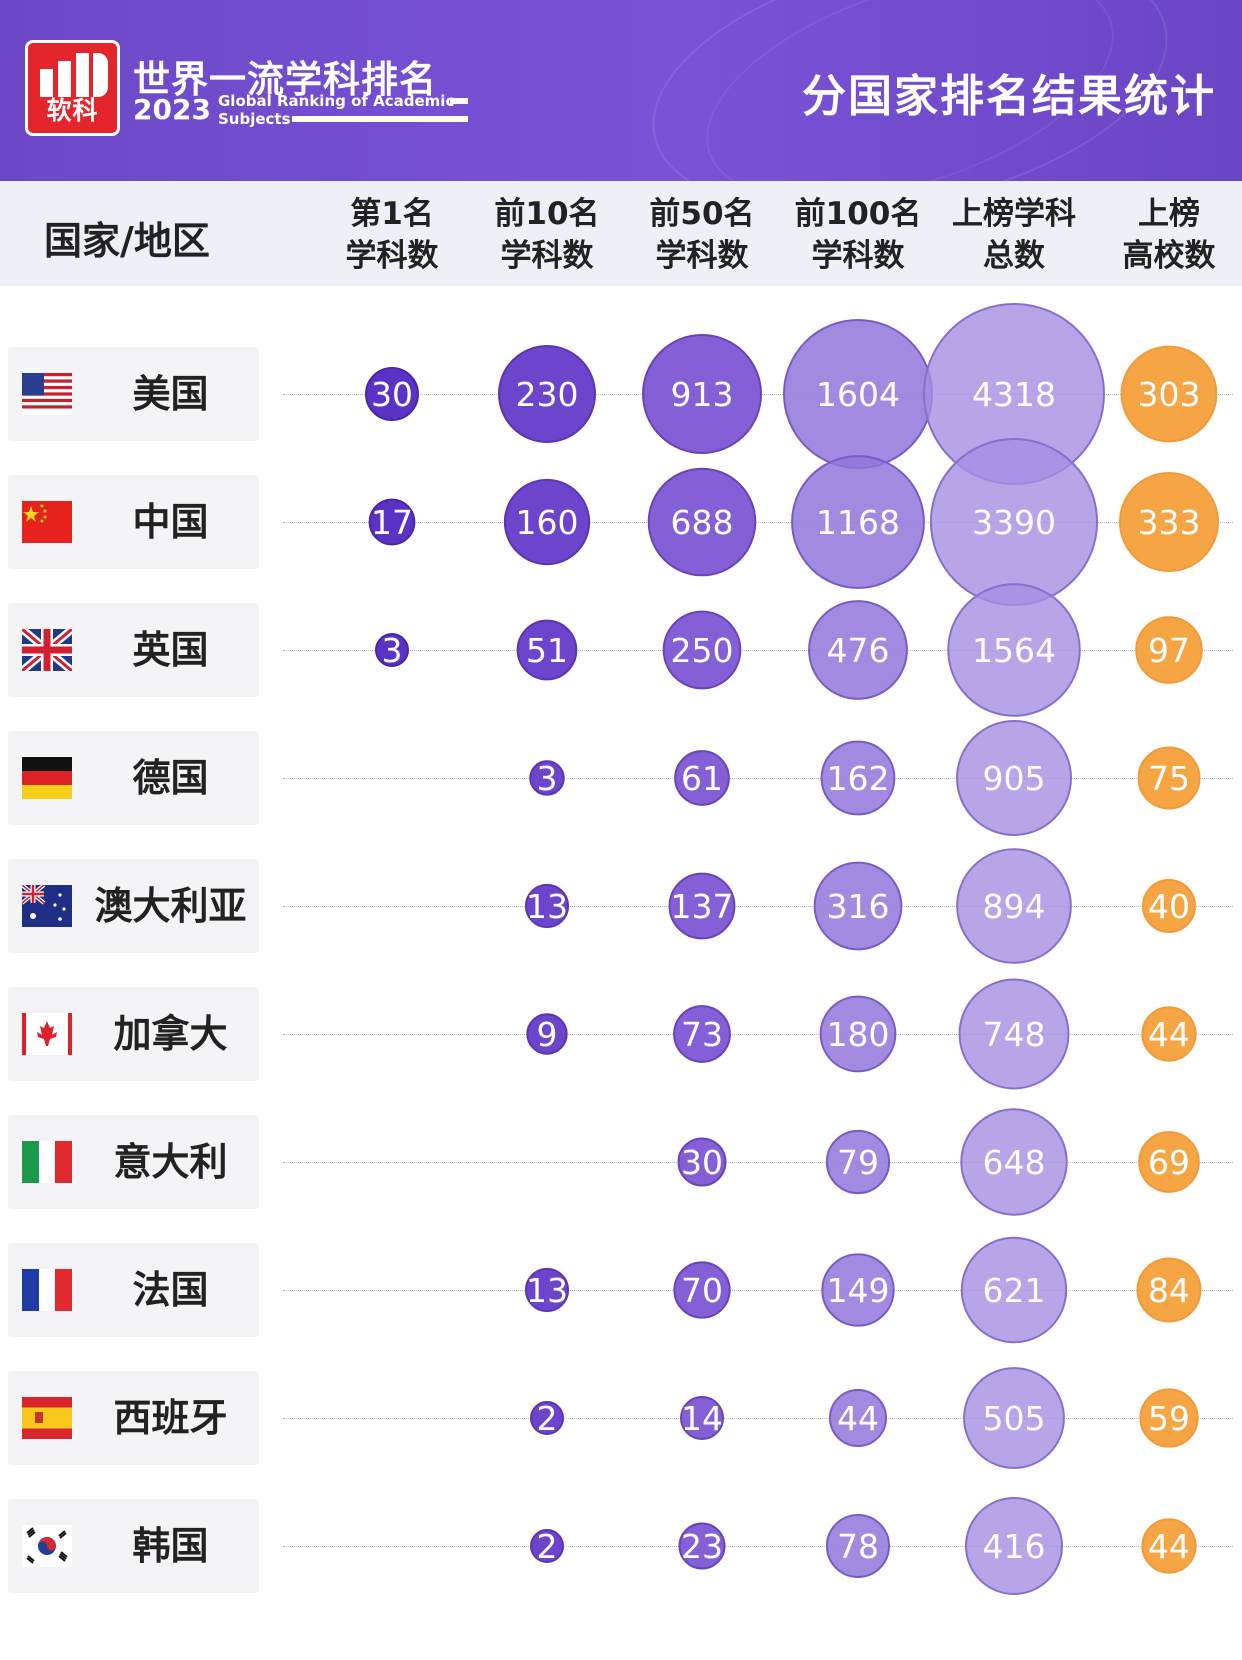 Image resolution: width=1242 pixels, height=1660 pixels. I want to click on bubble-label-top100: 79, so click(858, 1162).